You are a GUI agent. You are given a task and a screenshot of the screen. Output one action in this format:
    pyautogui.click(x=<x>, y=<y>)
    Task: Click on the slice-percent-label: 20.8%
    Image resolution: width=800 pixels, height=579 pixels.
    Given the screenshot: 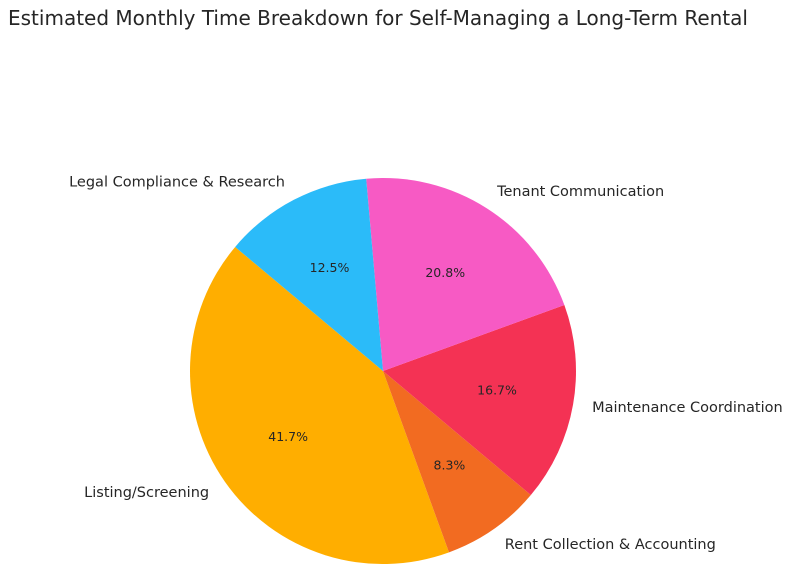 What is the action you would take?
    pyautogui.click(x=445, y=272)
    